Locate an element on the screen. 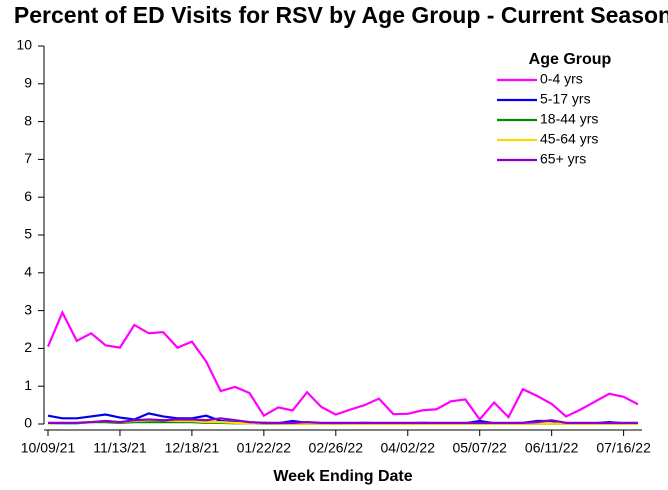 The image size is (668, 490). x-tick-label: 05/07/22 is located at coordinates (479, 448).